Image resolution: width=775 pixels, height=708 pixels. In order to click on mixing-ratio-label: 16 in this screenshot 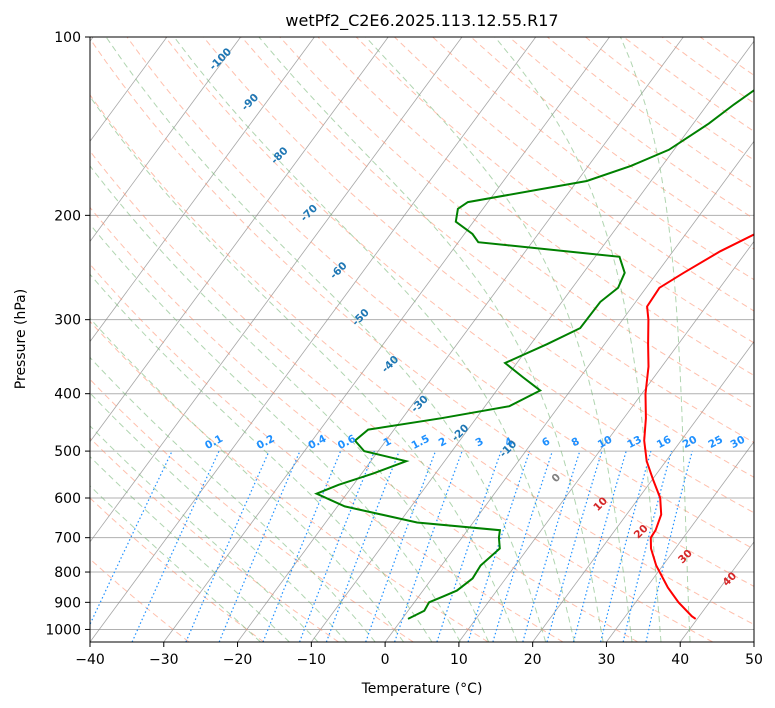, I will do `click(664, 442)`.